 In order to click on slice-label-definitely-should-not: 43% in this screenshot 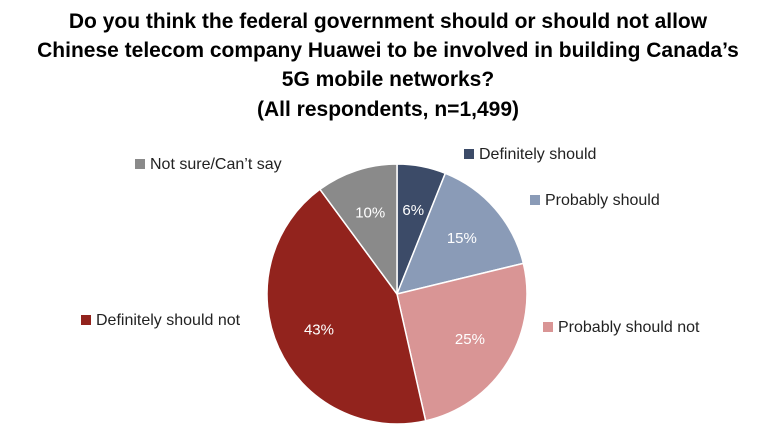, I will do `click(319, 330)`.